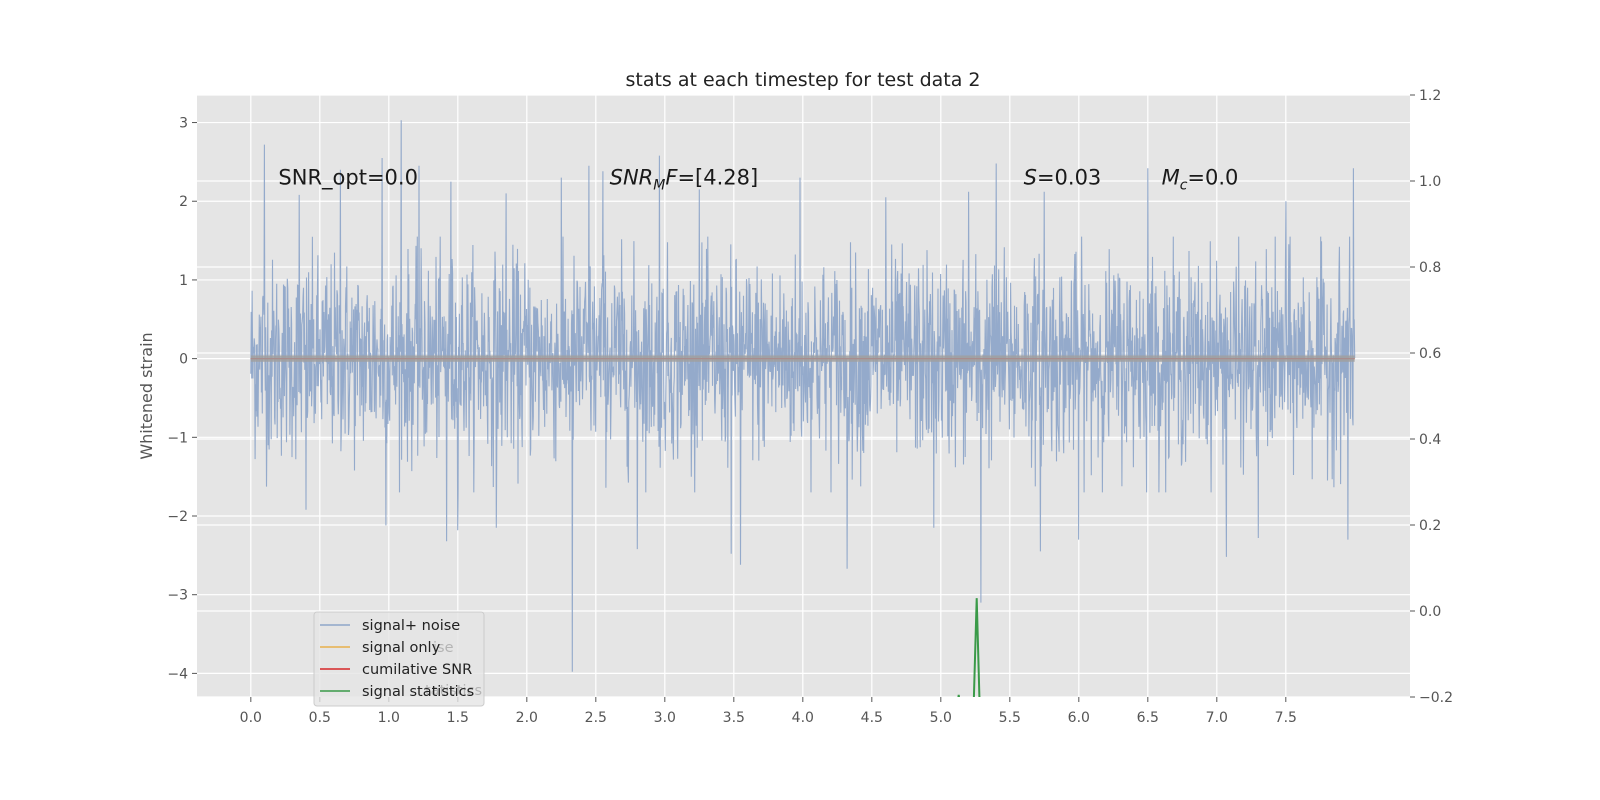 The height and width of the screenshot is (800, 1600). I want to click on x-tick-label: 5.0, so click(941, 718).